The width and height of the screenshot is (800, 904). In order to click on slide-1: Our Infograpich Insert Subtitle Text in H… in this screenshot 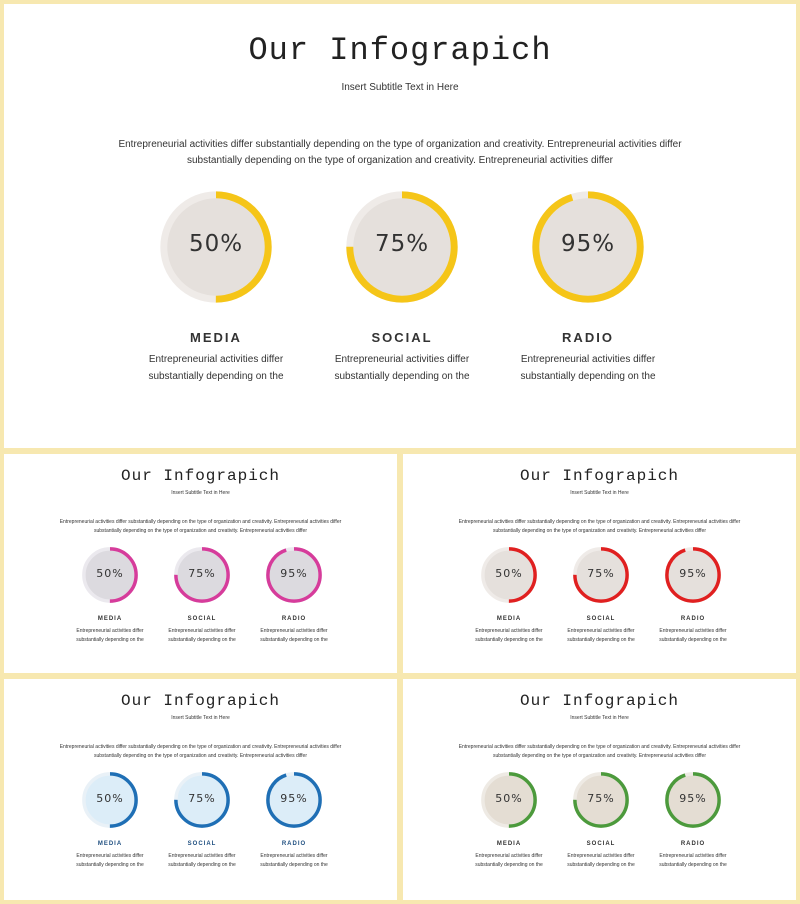, I will do `click(200, 563)`.